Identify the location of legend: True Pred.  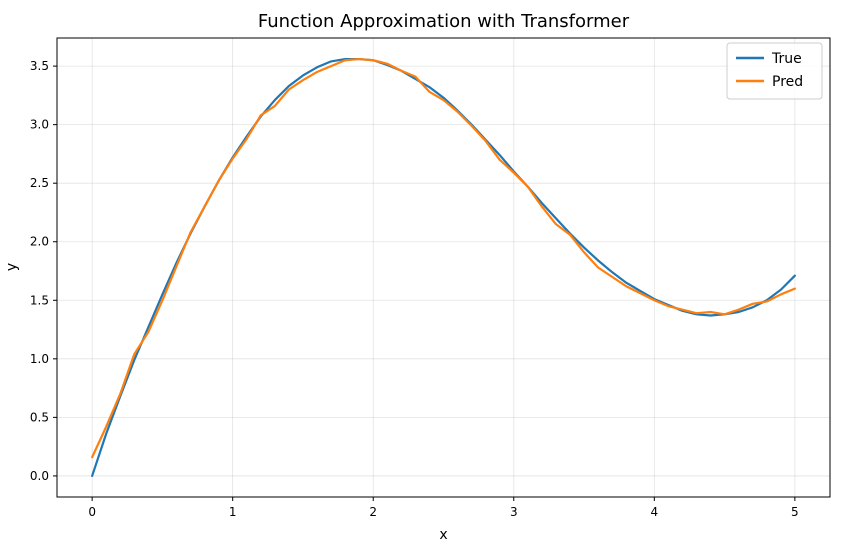
(774, 71).